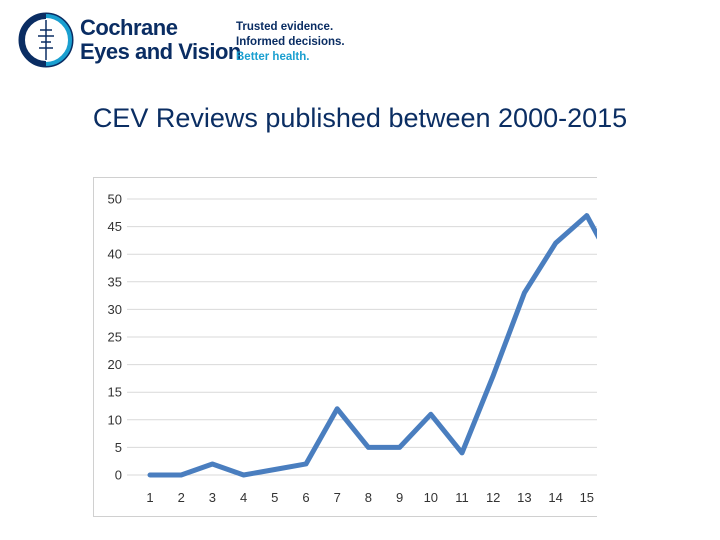 The width and height of the screenshot is (720, 540). Describe the element at coordinates (524, 497) in the screenshot. I see `x-tick-label: 13` at that location.